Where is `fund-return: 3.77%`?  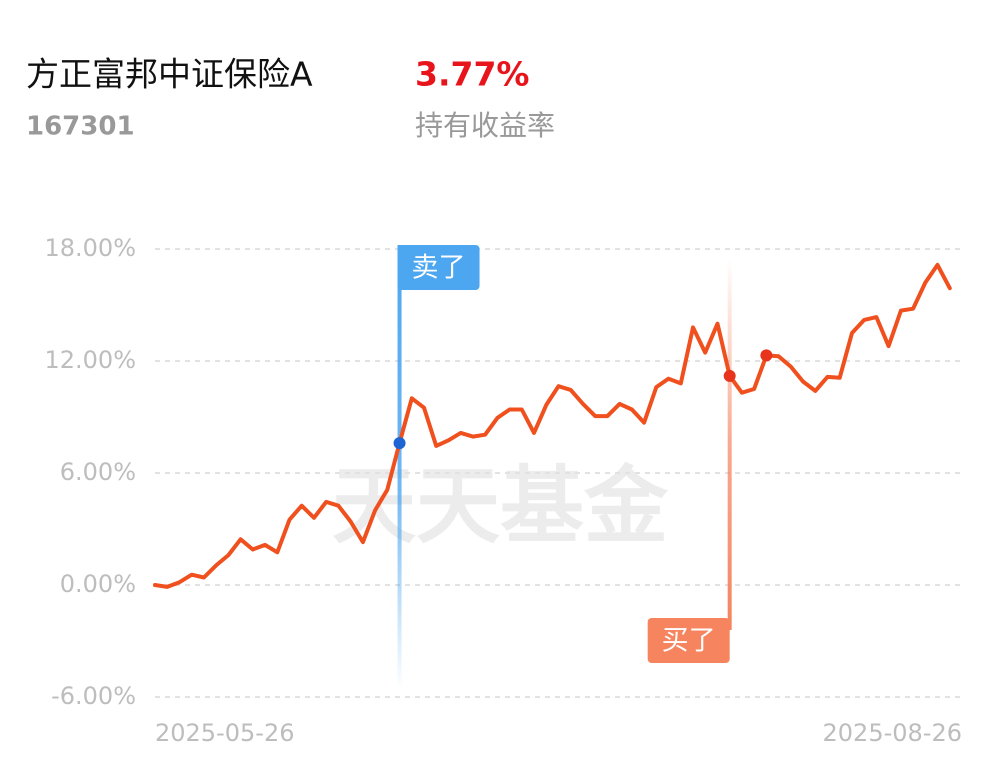
fund-return: 3.77% is located at coordinates (472, 74).